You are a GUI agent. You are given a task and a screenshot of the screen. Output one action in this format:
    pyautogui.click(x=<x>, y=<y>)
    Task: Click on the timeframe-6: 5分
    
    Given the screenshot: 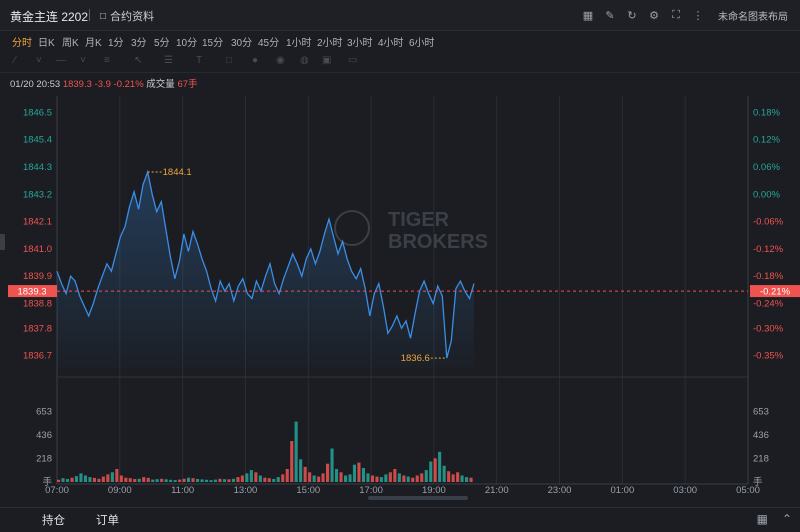 What is the action you would take?
    pyautogui.click(x=162, y=43)
    